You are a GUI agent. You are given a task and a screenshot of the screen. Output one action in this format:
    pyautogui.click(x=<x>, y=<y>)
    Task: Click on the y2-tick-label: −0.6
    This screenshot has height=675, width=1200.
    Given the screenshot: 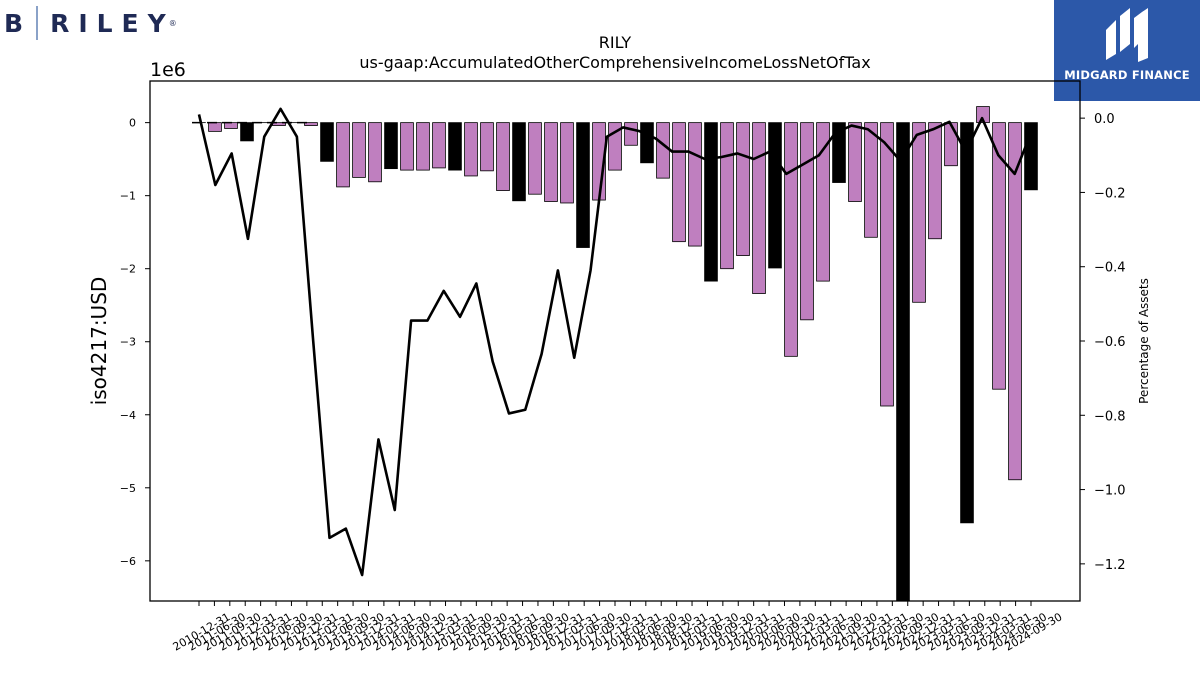 What is the action you would take?
    pyautogui.click(x=1110, y=342)
    